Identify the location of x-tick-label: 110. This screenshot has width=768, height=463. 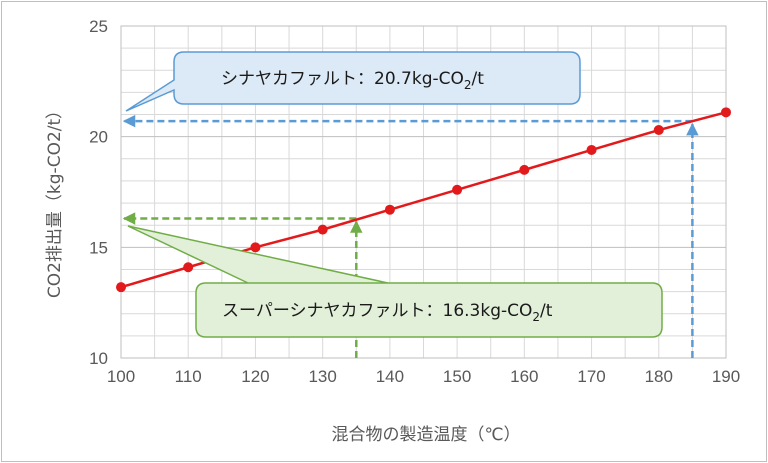
(188, 376).